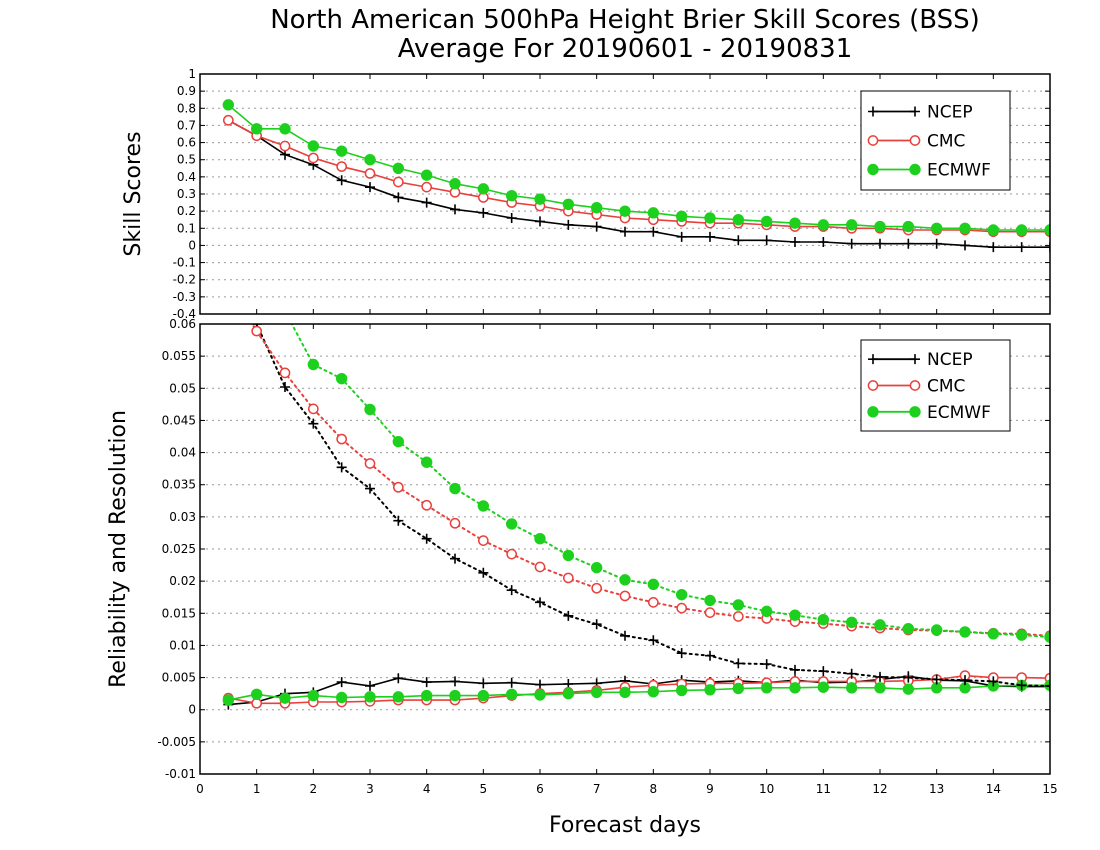  What do you see at coordinates (184, 263) in the screenshot?
I see `y-tick-label: -0.1` at bounding box center [184, 263].